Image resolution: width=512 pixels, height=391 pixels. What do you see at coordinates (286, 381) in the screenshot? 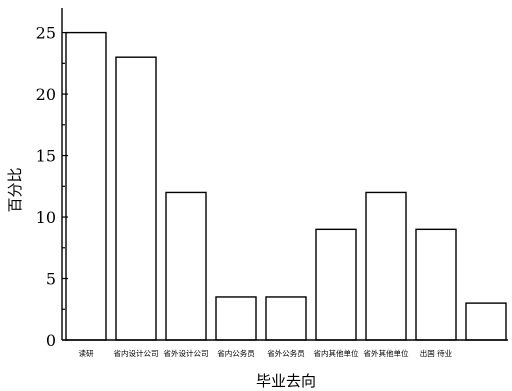
I see `x-axis-title: 毕业去向` at bounding box center [286, 381].